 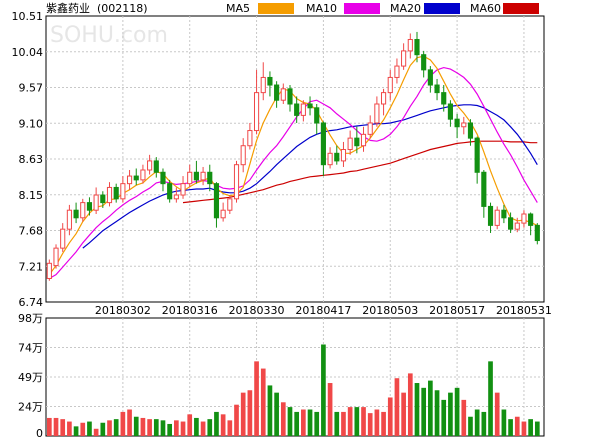 I want to click on price-y-axis: 10.51 10.04 9.57 9.10 8.63 8.15 7.68 7.21 6.74, so click(x=28, y=159).